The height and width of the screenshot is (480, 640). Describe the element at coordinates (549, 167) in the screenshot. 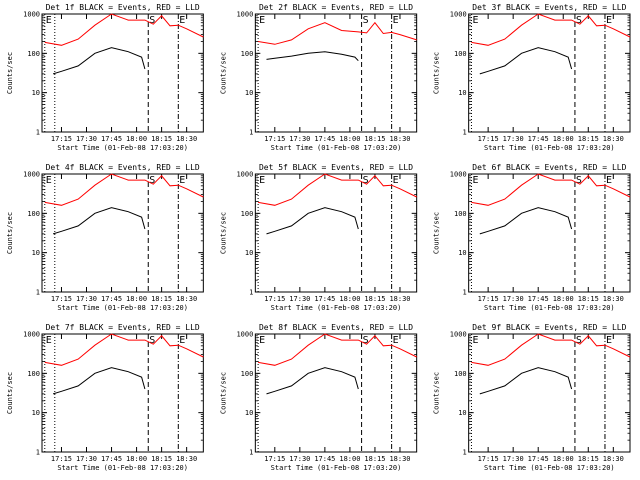

I see `panel-title: Det 6f BLACK = Events, RED = LLD` at that location.